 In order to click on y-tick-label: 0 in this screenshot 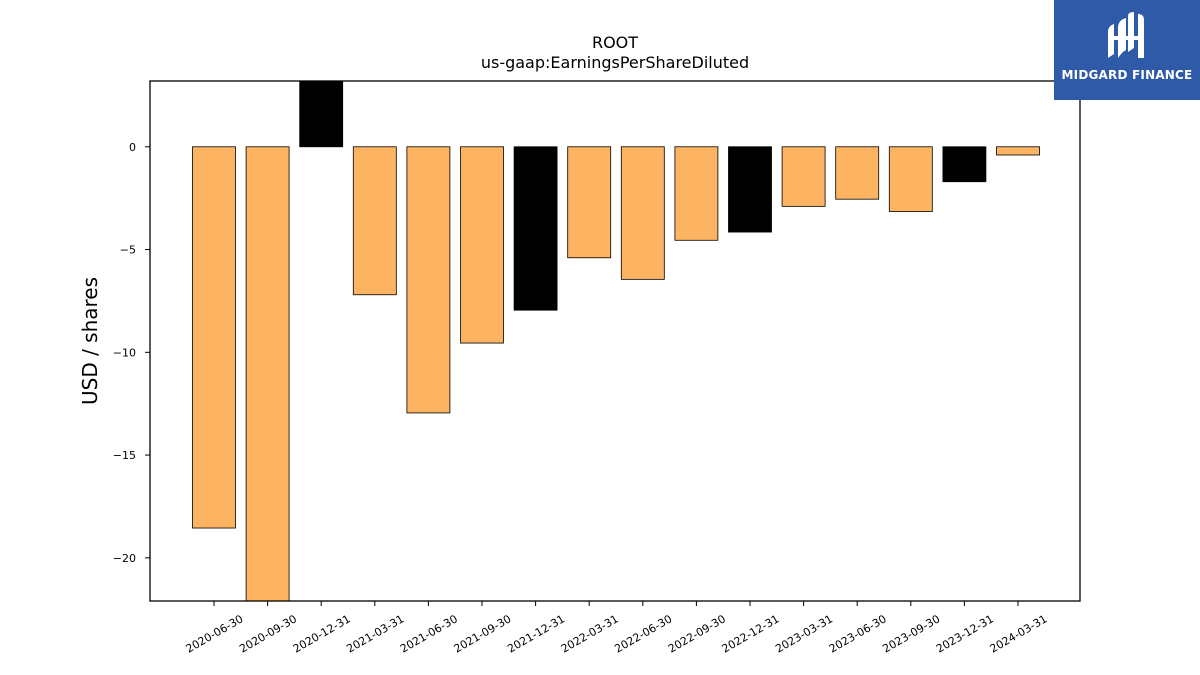, I will do `click(132, 147)`.